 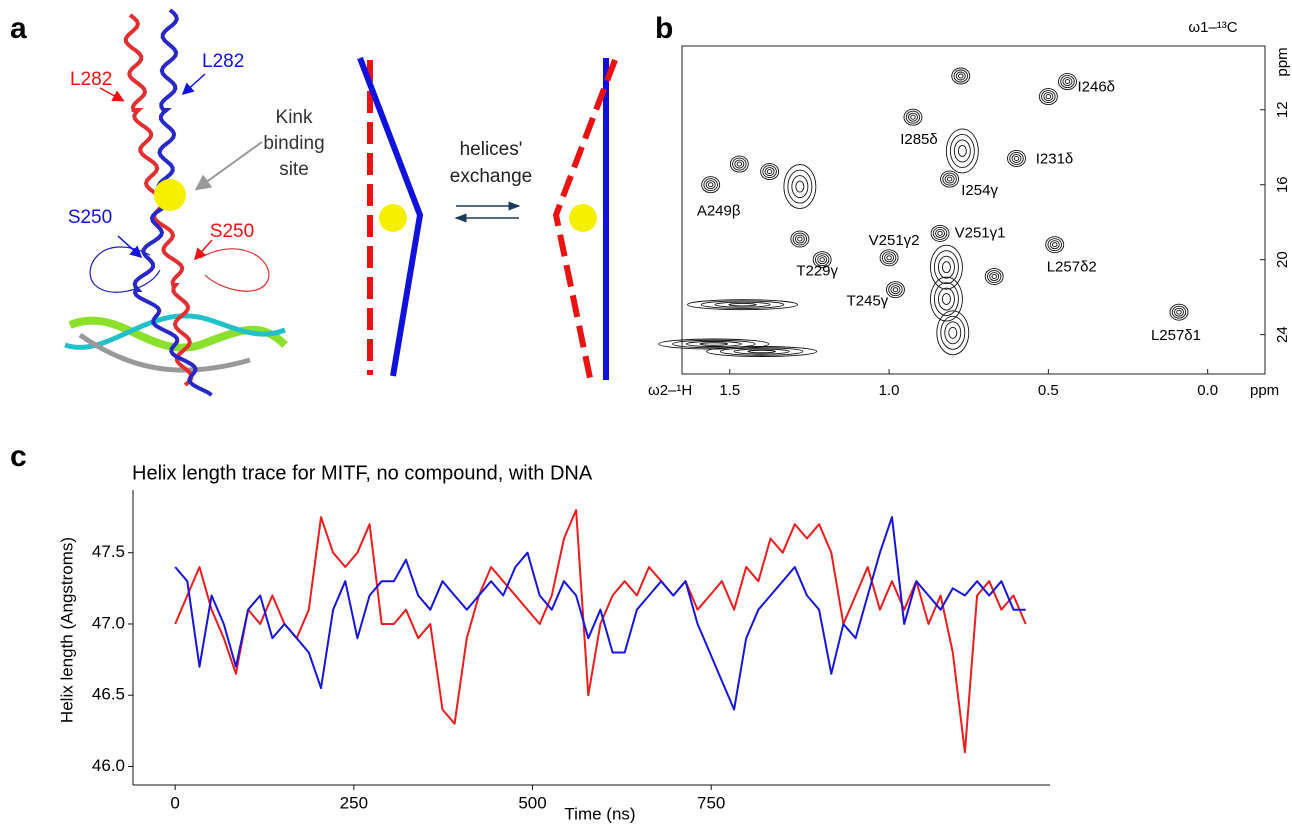 I want to click on peak-label: V251γ1, so click(x=980, y=232).